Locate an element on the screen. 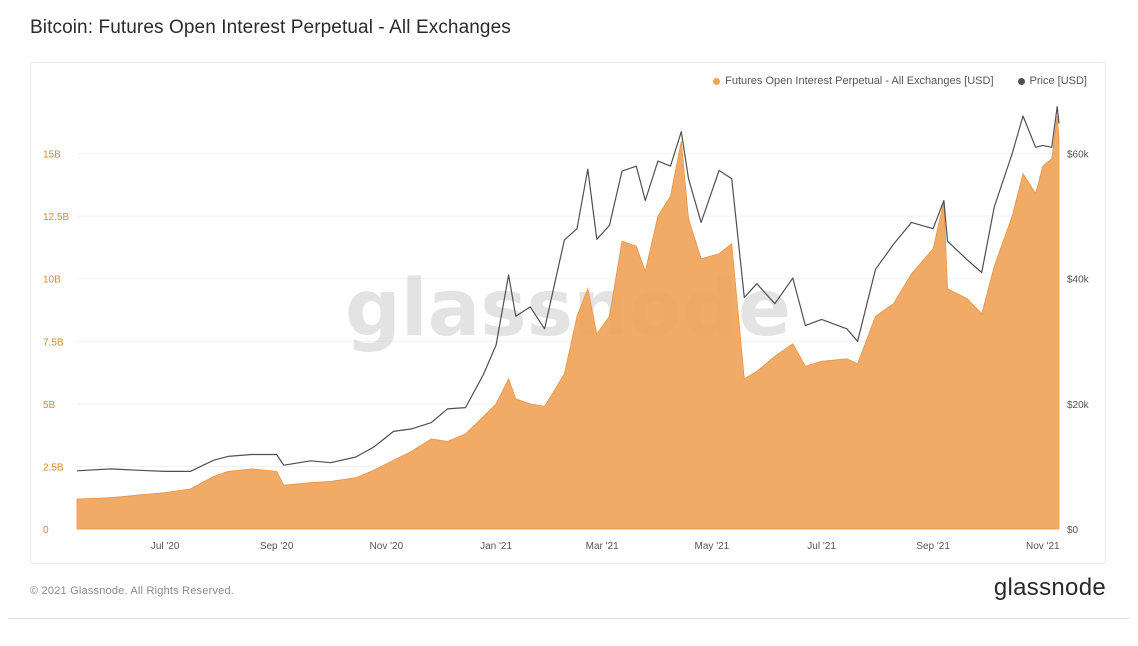 This screenshot has width=1138, height=646. copyright-text: © 2021 Glassnode. All Rights Reserved. is located at coordinates (132, 591).